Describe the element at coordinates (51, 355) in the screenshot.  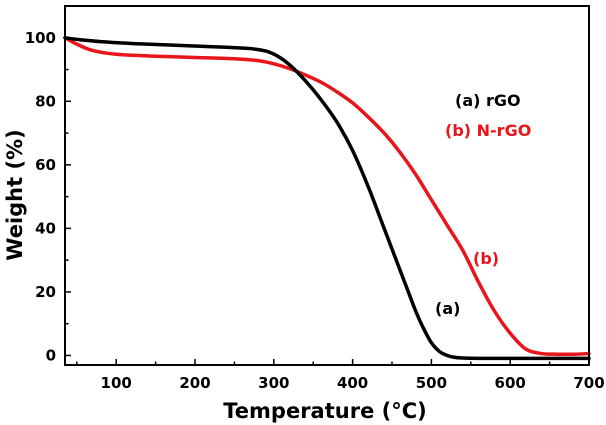
I see `y-tick-label: 0` at that location.